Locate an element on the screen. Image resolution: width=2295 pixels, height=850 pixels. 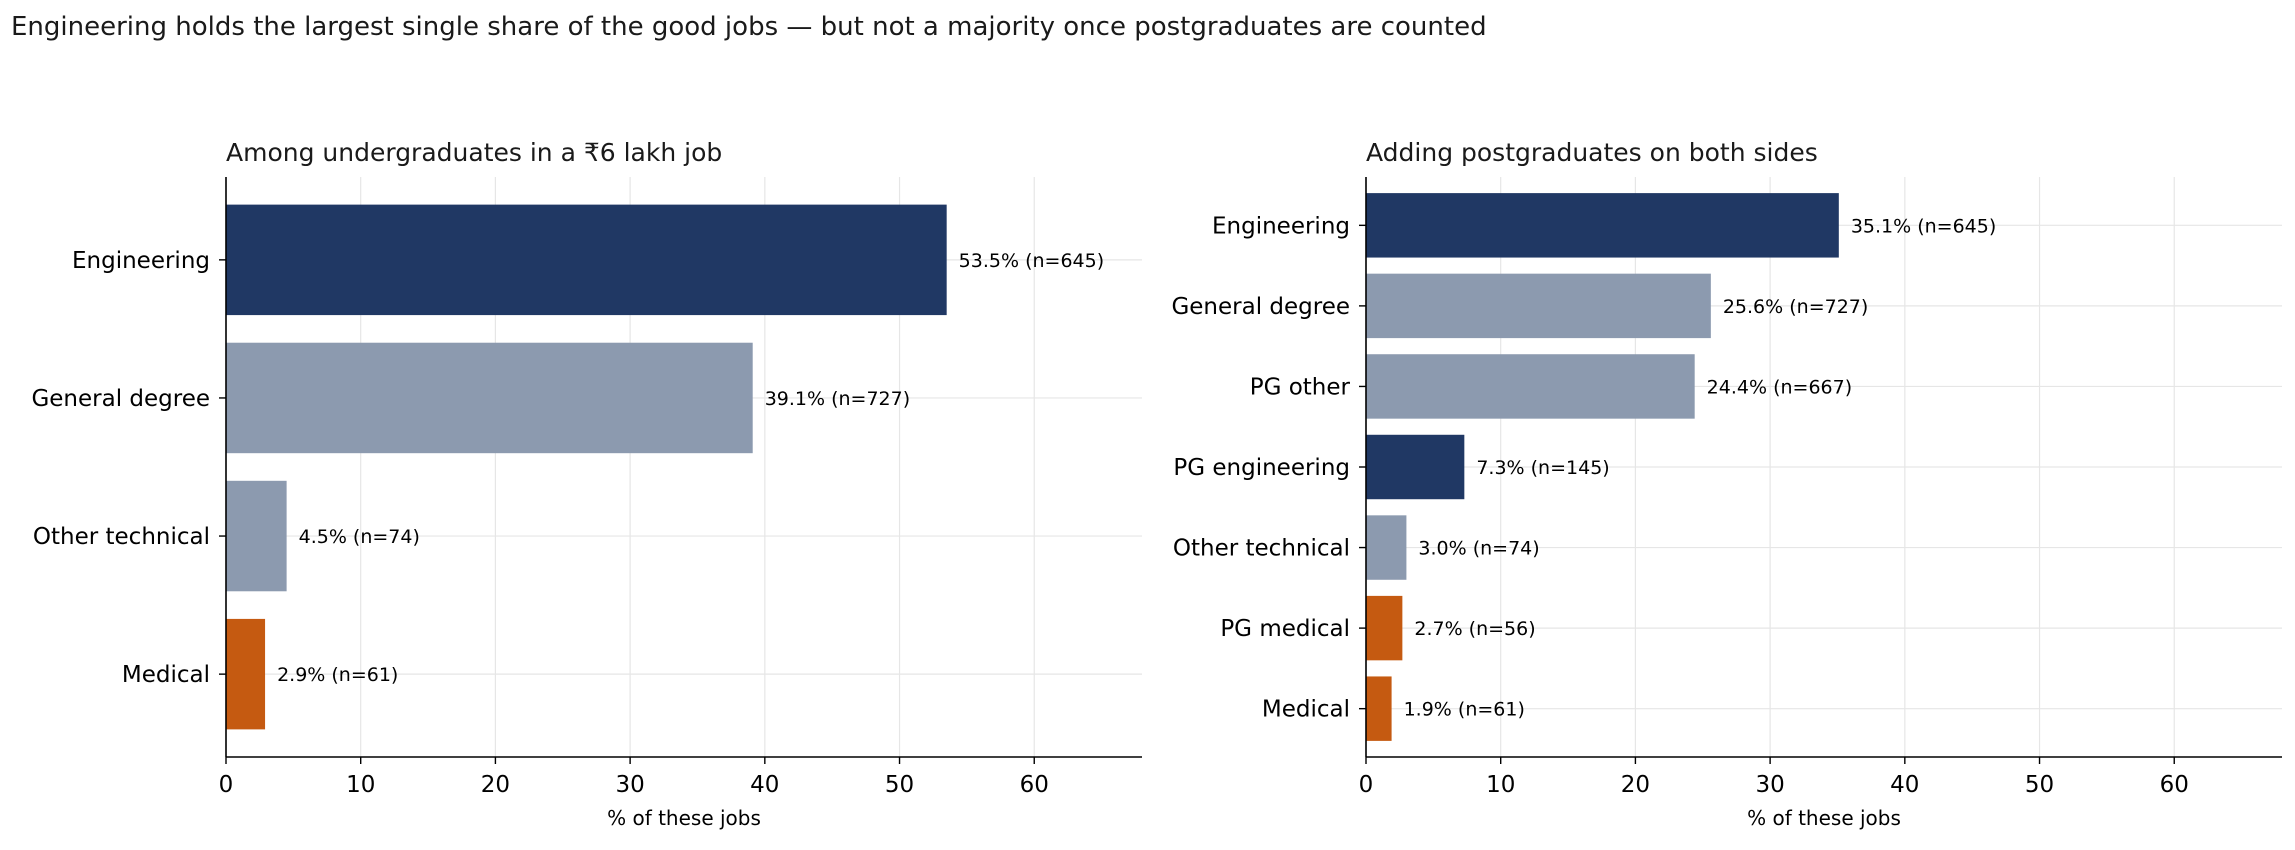
y-tick-label: PG medical is located at coordinates (1285, 629).